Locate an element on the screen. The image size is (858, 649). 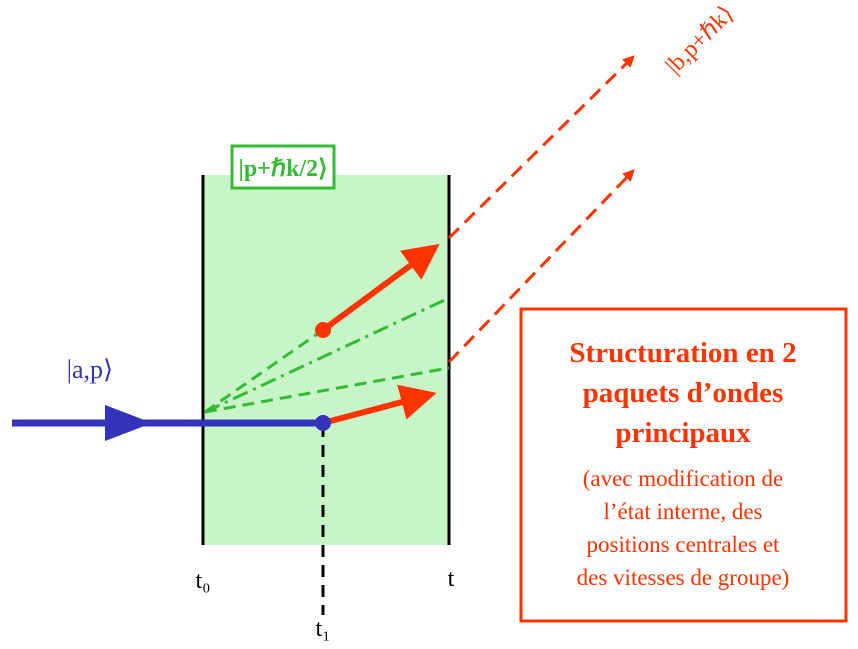
state-a-label: |a,p⟩ is located at coordinates (90, 369).